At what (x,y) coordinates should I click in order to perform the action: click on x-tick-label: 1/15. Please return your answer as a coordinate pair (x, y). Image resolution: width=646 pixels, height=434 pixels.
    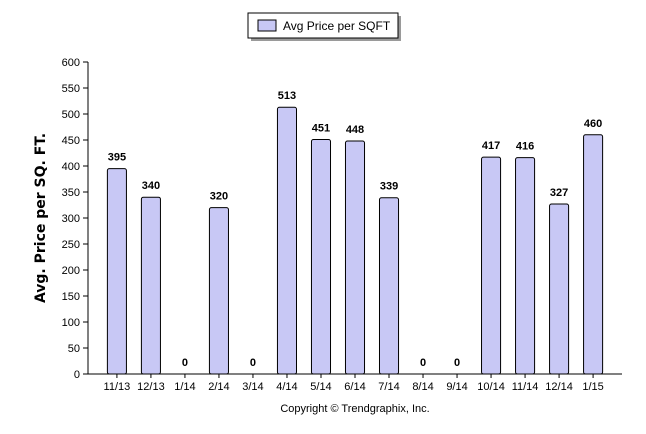
    Looking at the image, I should click on (592, 387).